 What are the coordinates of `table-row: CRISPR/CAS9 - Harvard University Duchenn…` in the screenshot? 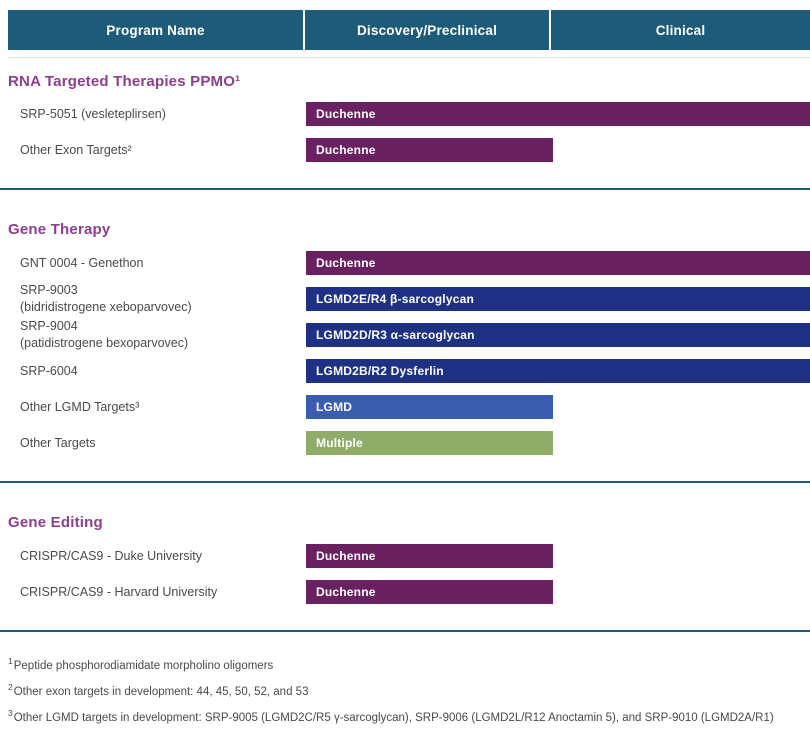 It's located at (405, 592).